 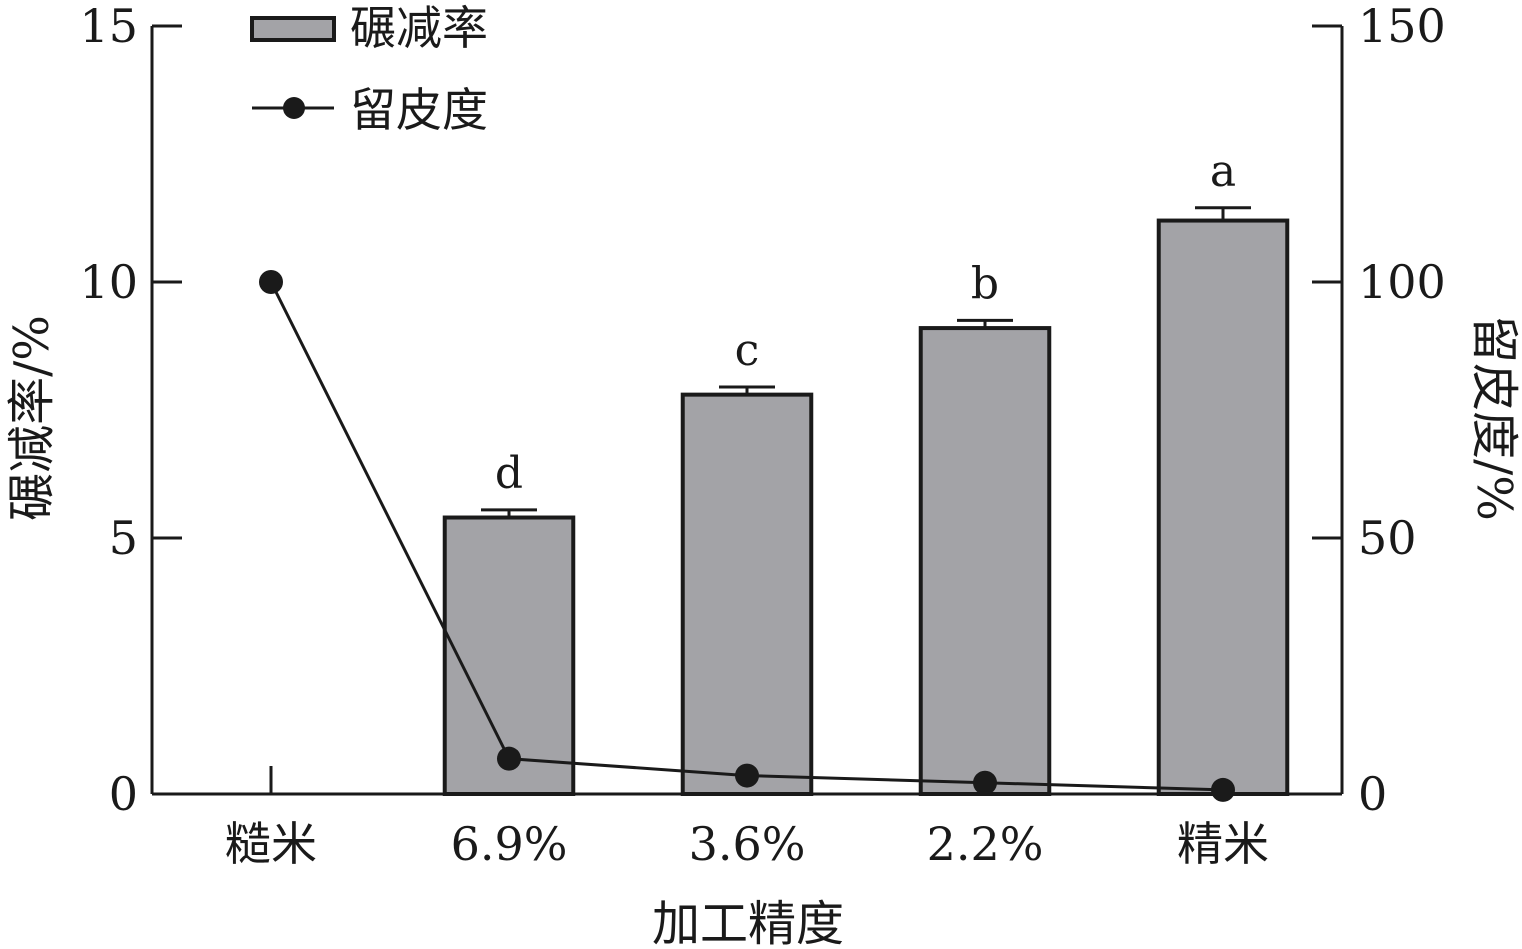 What do you see at coordinates (32, 418) in the screenshot?
I see `y-axis-title: 碾减率/%` at bounding box center [32, 418].